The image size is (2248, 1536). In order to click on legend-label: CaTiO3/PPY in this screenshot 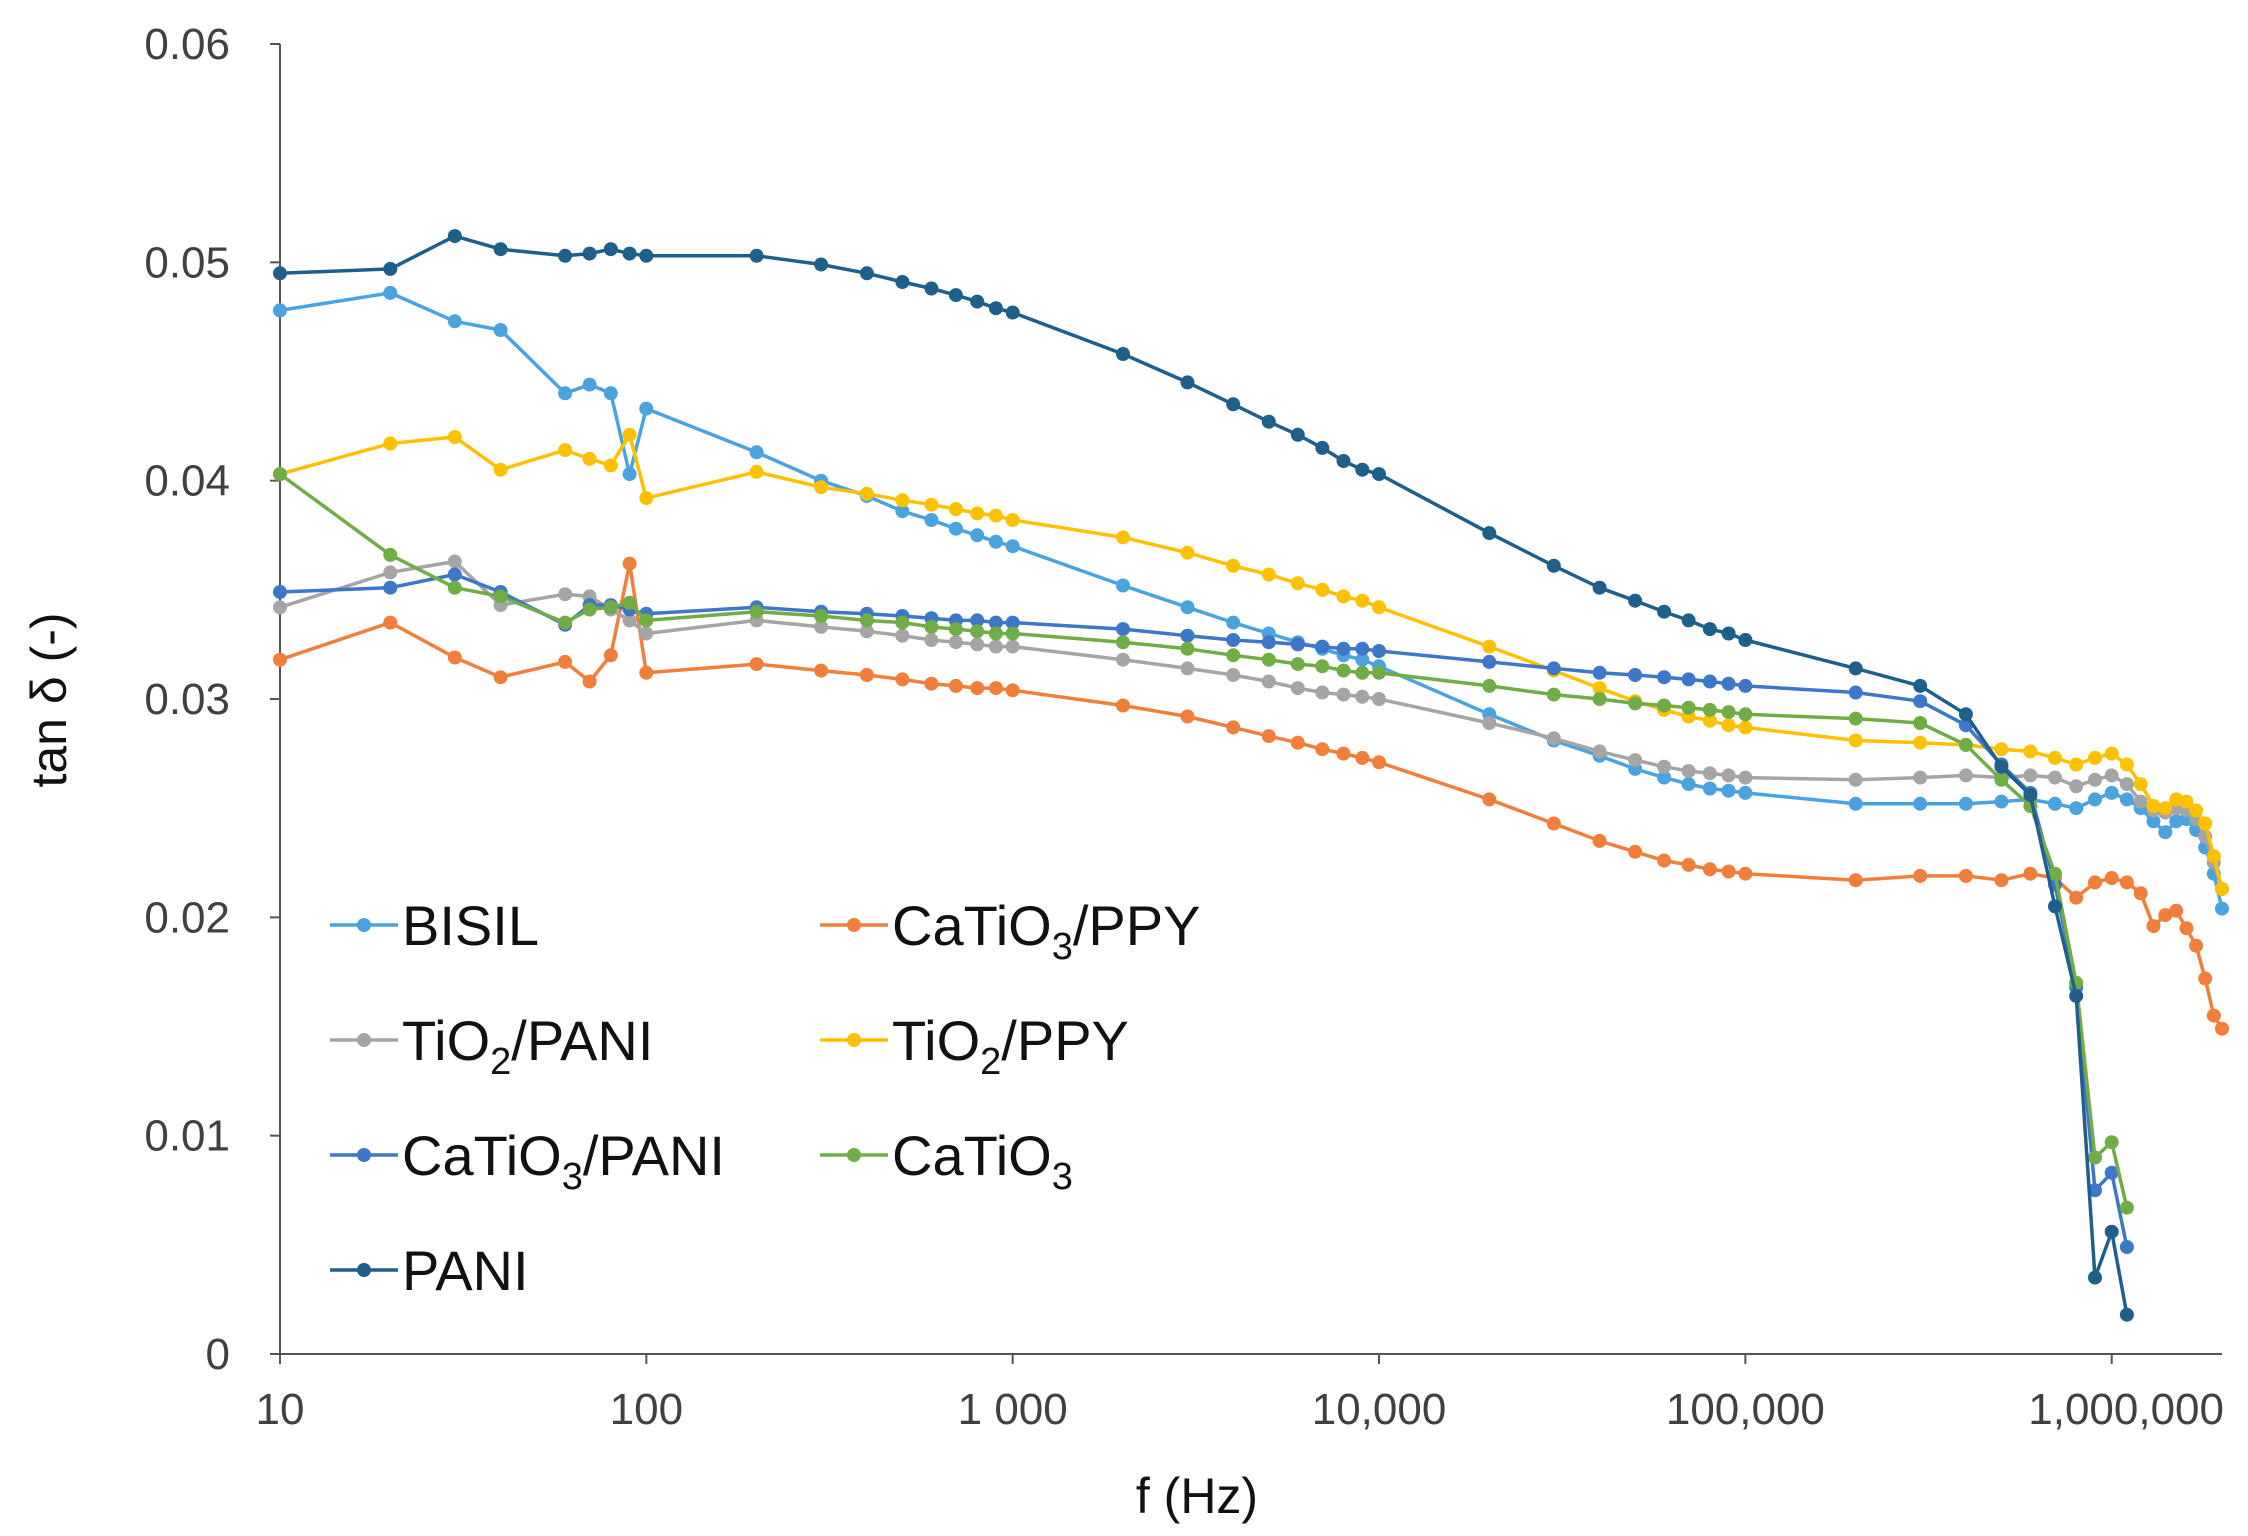, I will do `click(1046, 931)`.